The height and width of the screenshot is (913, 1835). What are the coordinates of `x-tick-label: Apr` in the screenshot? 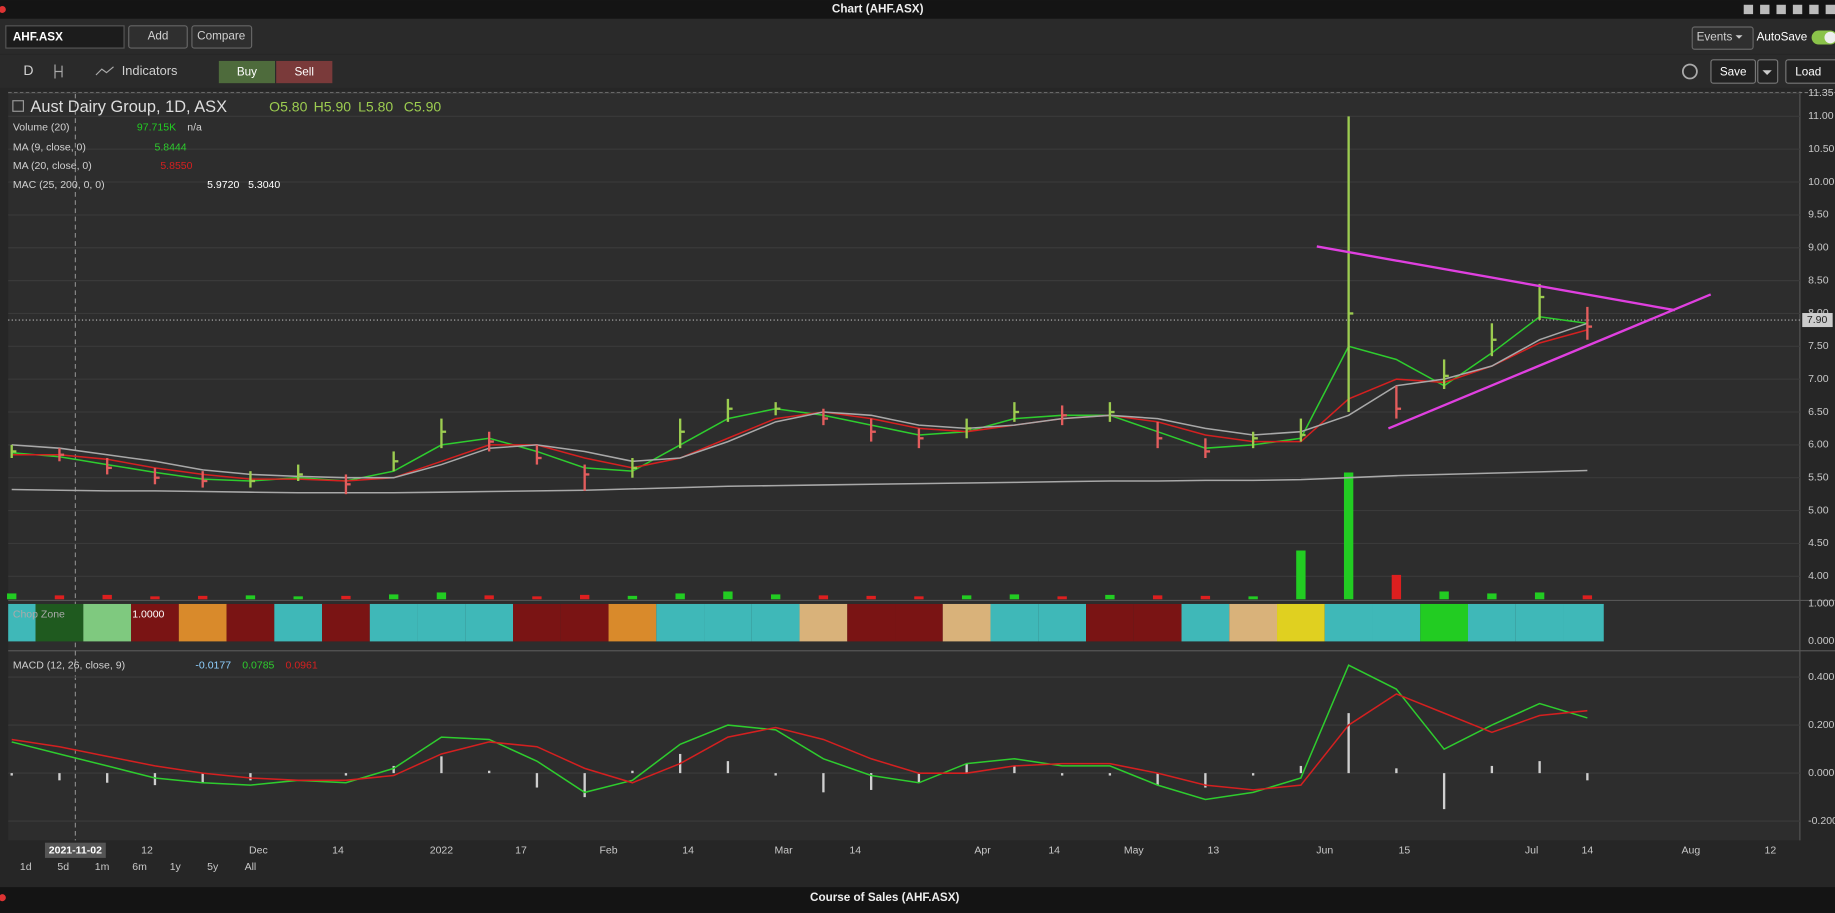 It's located at (982, 851).